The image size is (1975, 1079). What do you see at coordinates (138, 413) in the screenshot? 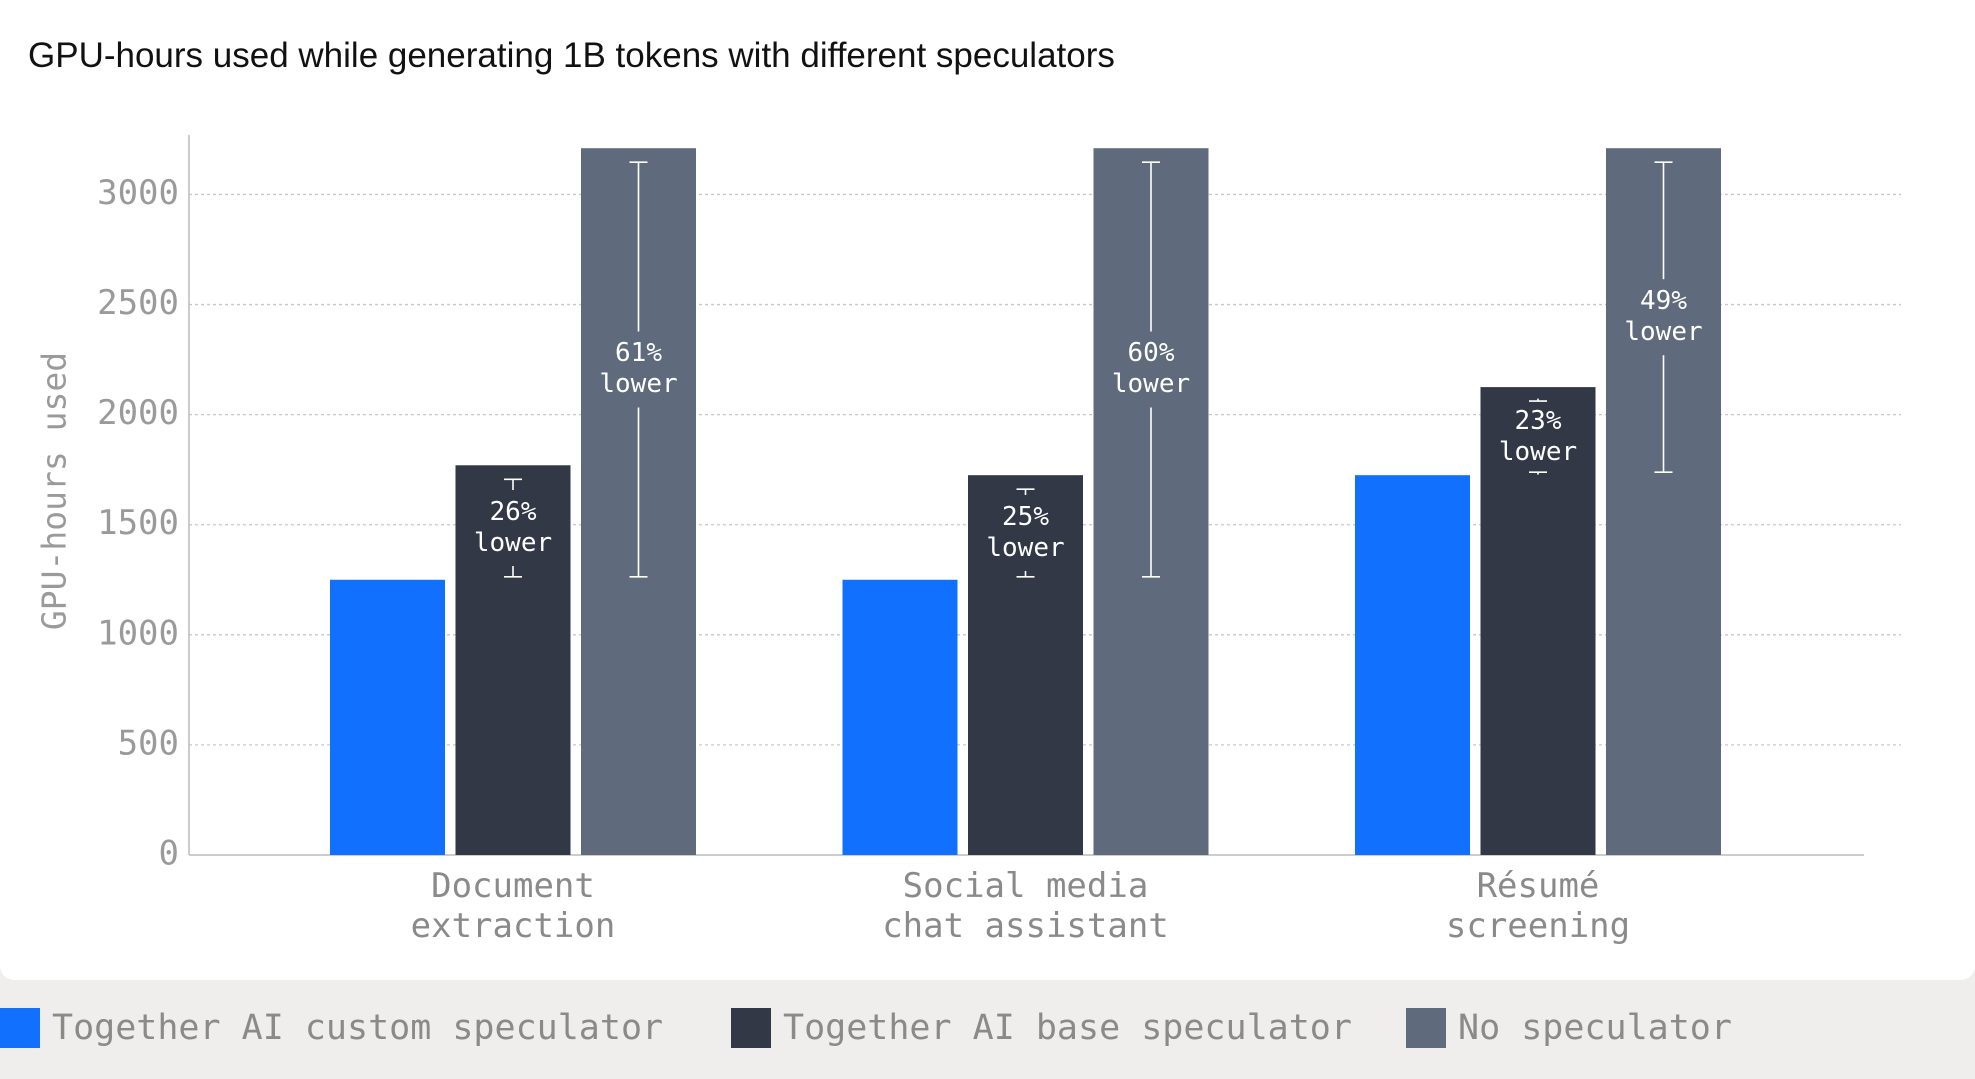
I see `y-tick-label: 2000` at bounding box center [138, 413].